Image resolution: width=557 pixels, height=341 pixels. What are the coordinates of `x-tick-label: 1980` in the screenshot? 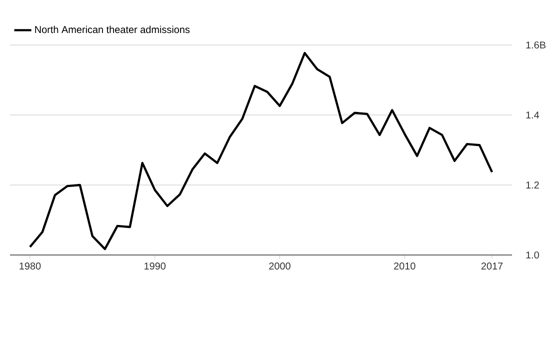 It's located at (30, 266).